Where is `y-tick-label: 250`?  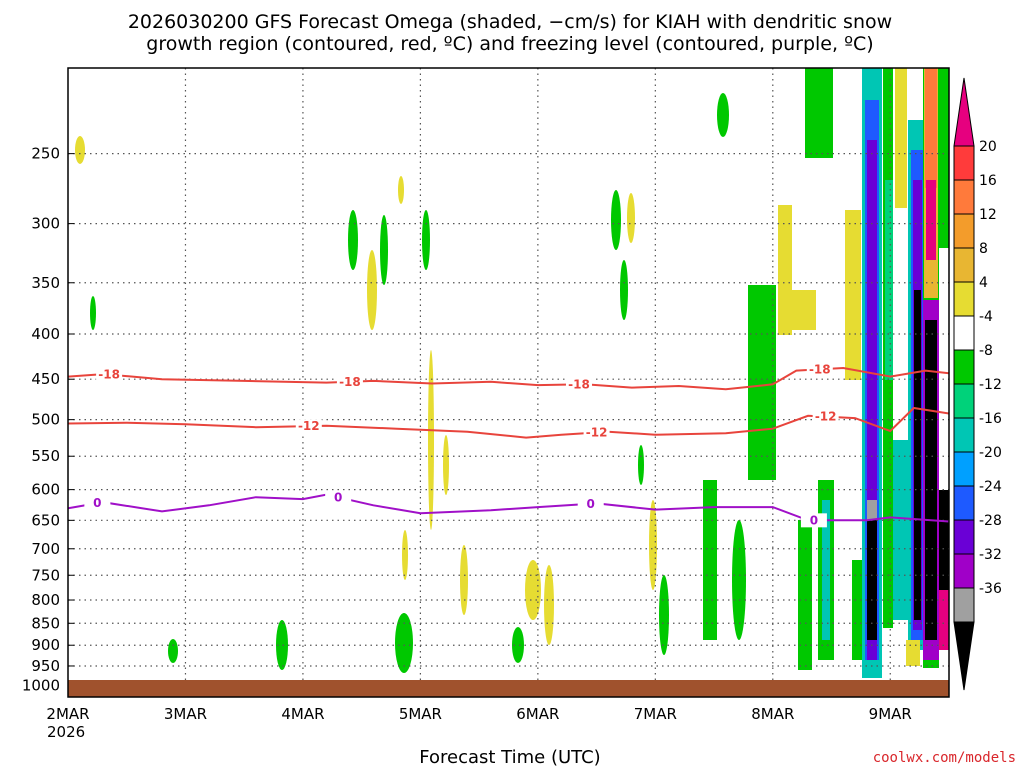 y-tick-label: 250 is located at coordinates (45, 154).